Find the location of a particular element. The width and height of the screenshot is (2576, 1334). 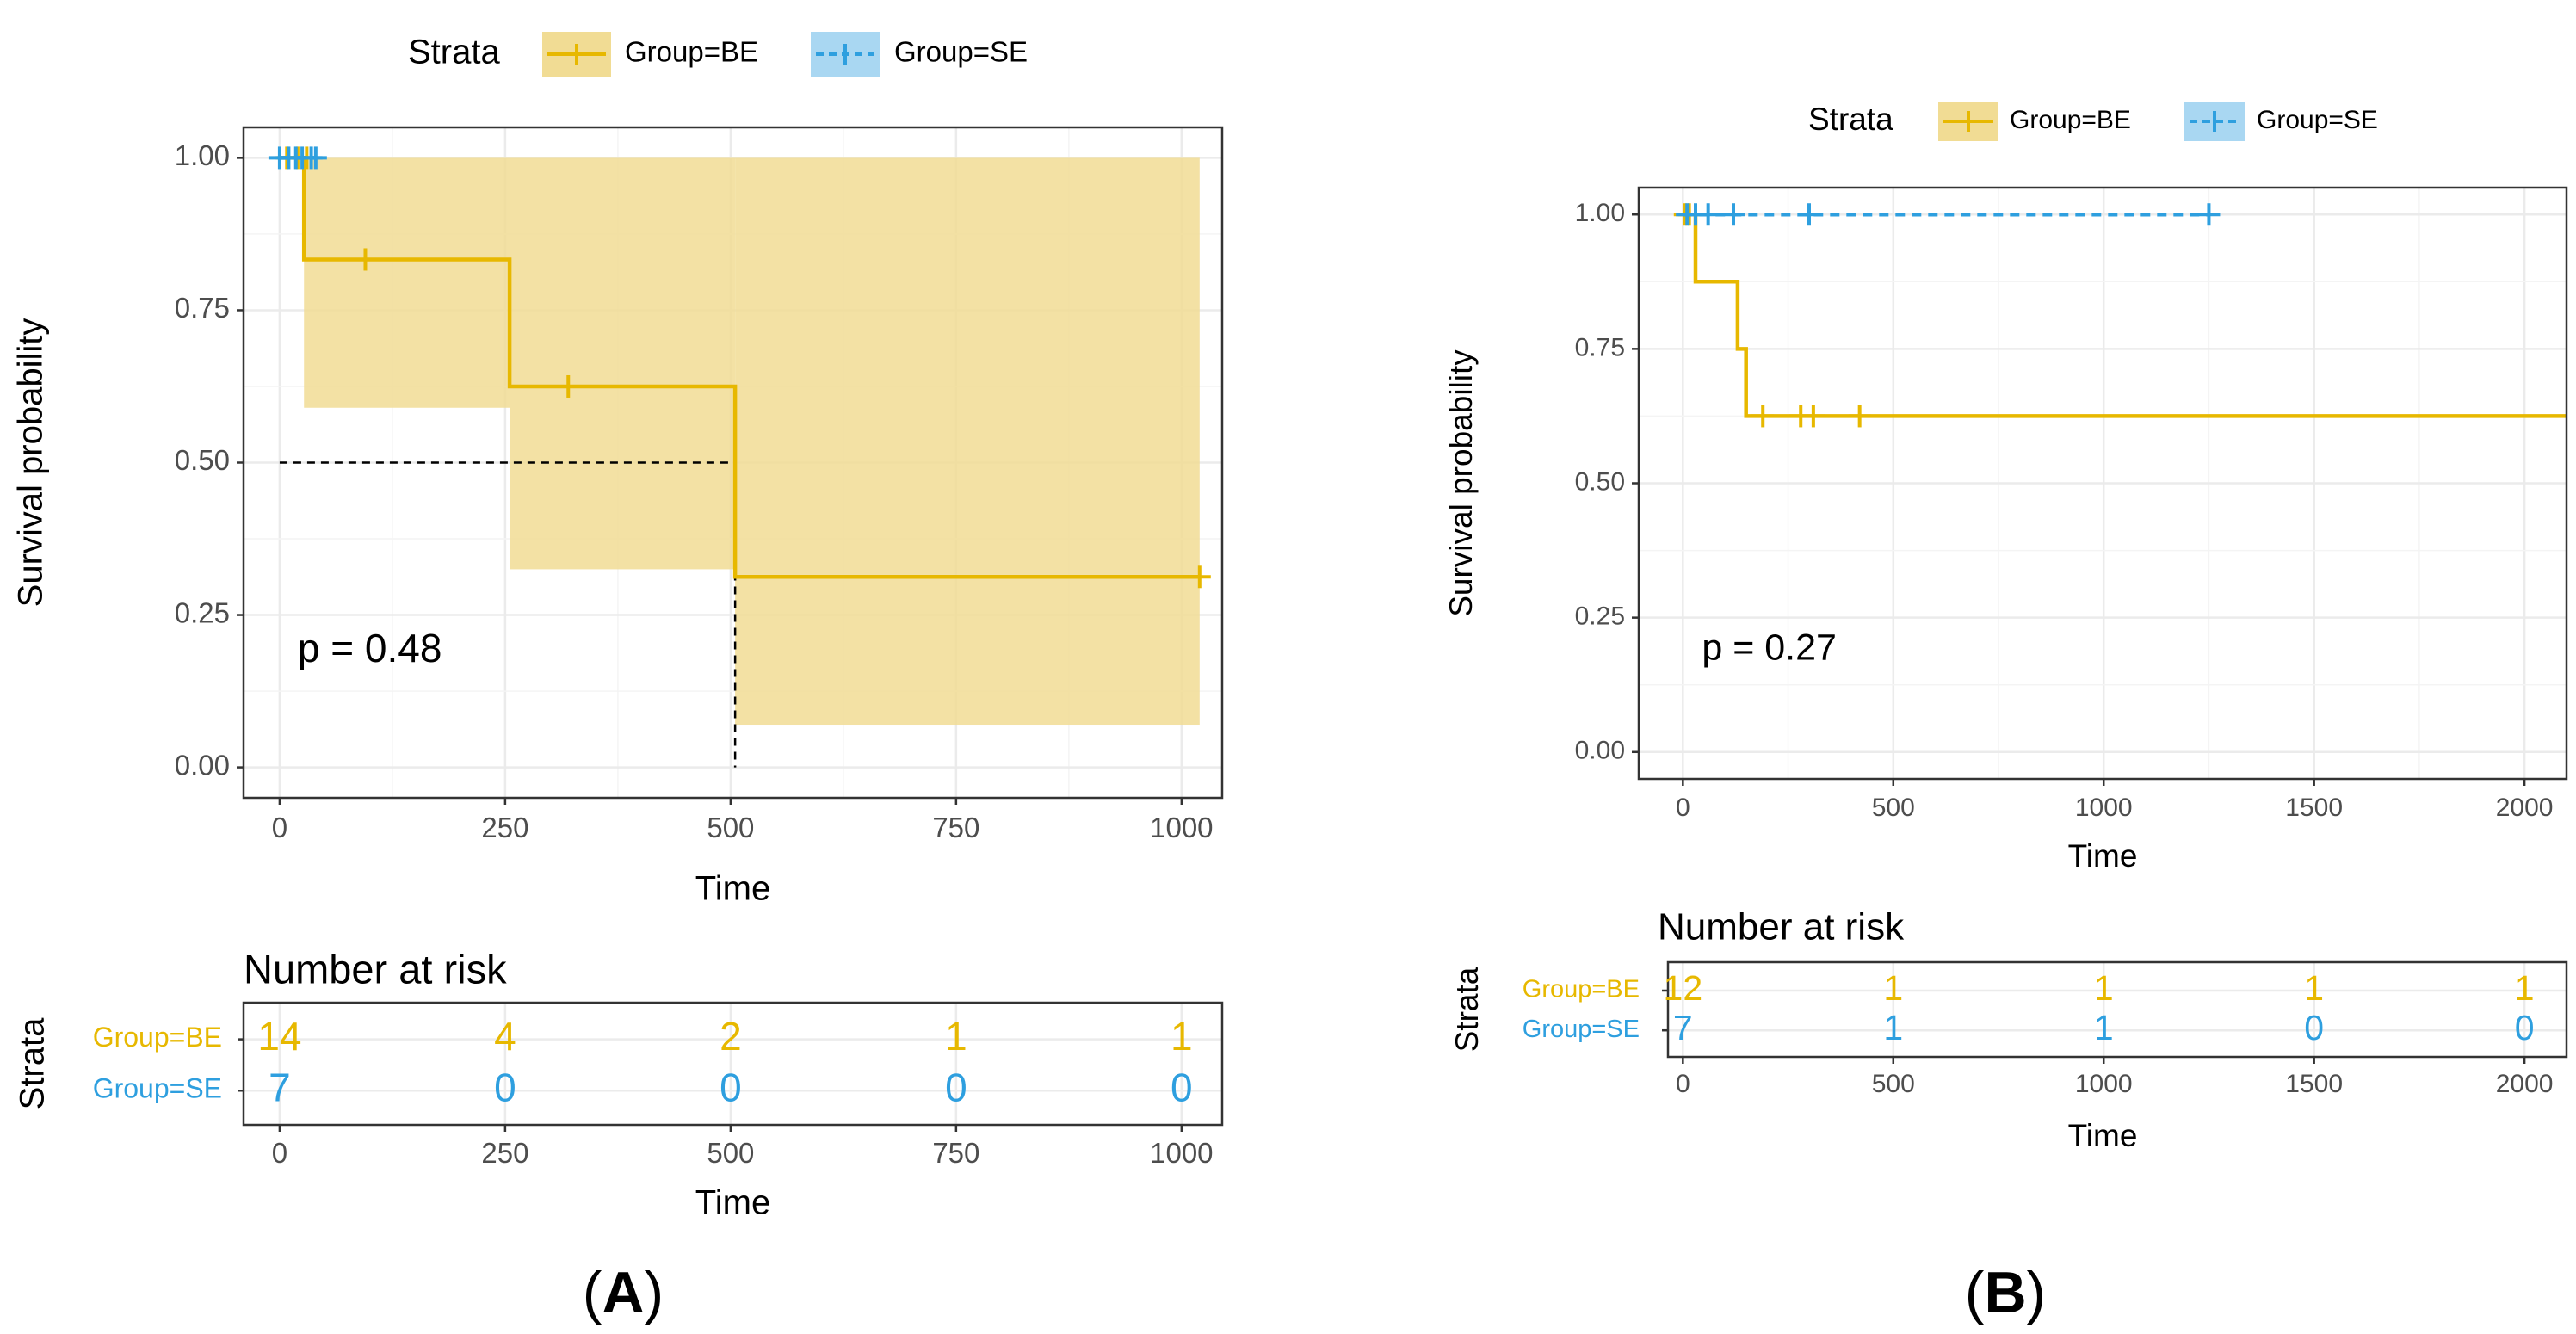

panel-label-letter: A is located at coordinates (623, 1292).